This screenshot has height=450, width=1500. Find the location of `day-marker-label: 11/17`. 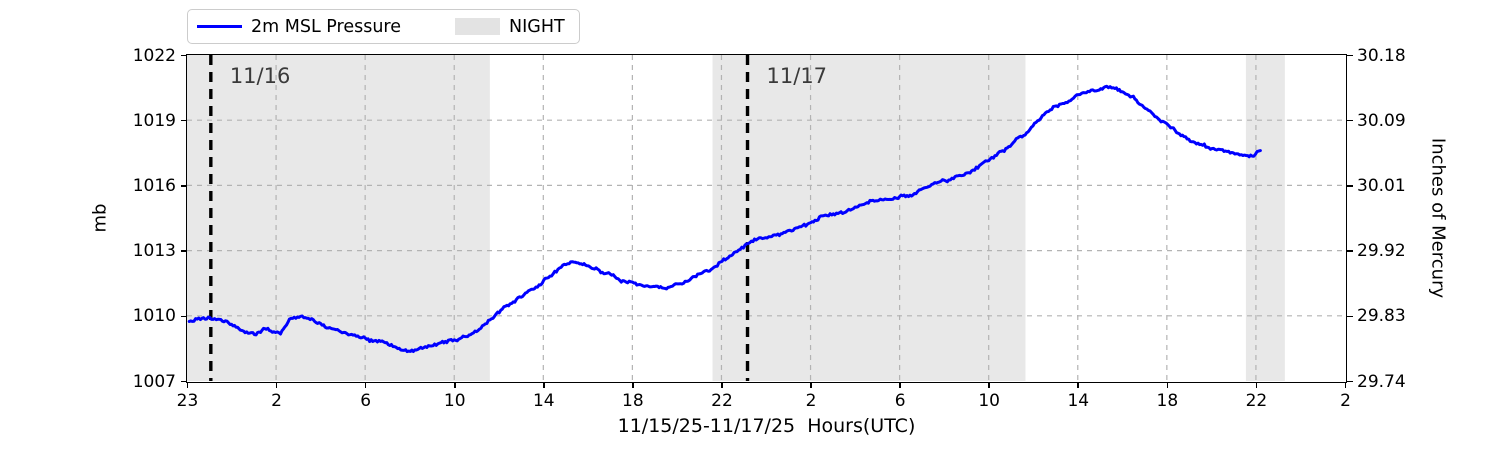

day-marker-label: 11/17 is located at coordinates (797, 76).